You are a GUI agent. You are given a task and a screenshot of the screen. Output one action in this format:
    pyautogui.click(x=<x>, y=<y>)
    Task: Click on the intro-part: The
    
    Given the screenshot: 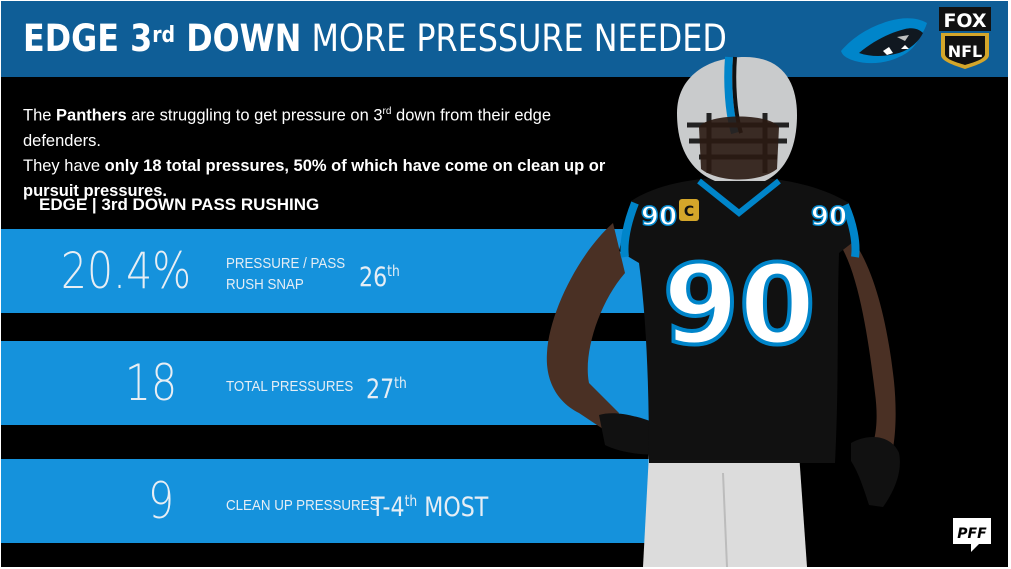 What is the action you would take?
    pyautogui.click(x=40, y=115)
    